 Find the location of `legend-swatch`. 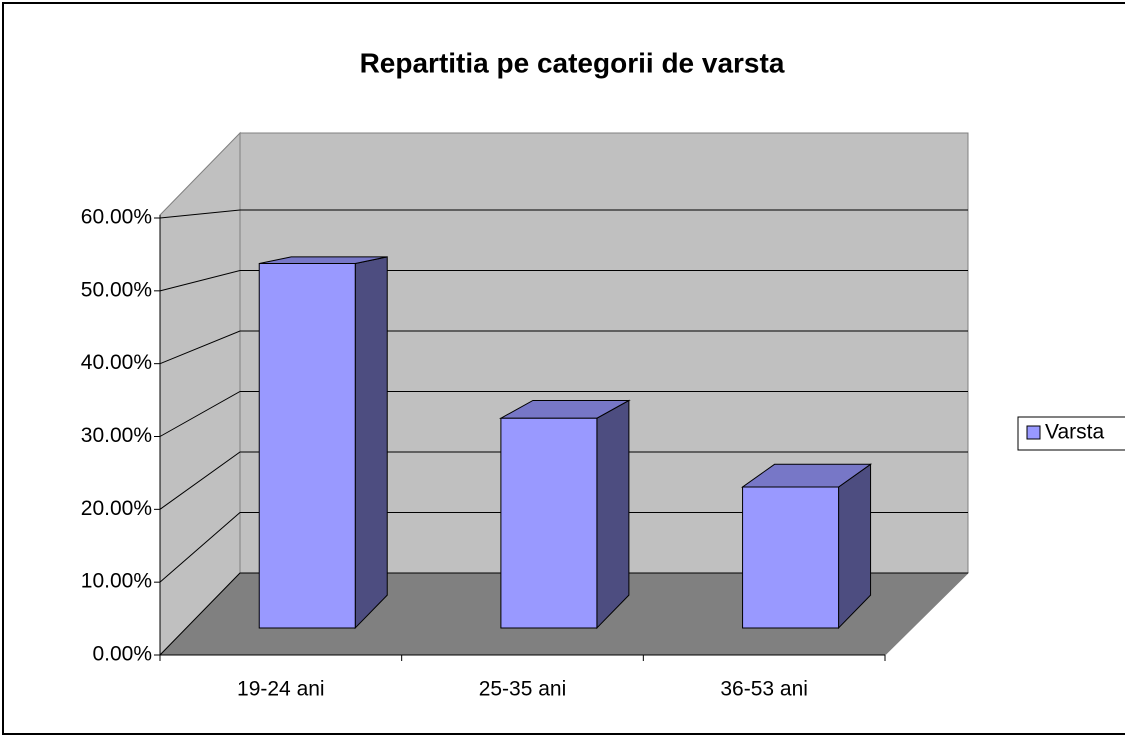

legend-swatch is located at coordinates (1033, 432).